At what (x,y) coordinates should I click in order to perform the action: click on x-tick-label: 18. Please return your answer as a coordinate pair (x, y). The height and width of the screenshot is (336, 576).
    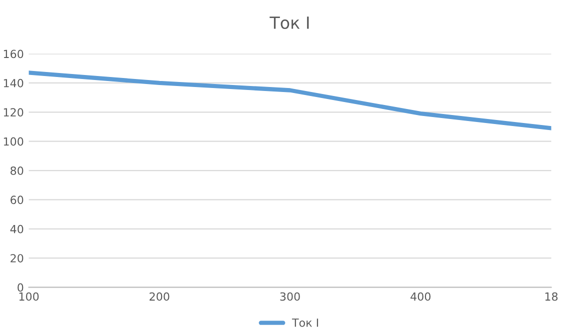
    Looking at the image, I should click on (551, 296).